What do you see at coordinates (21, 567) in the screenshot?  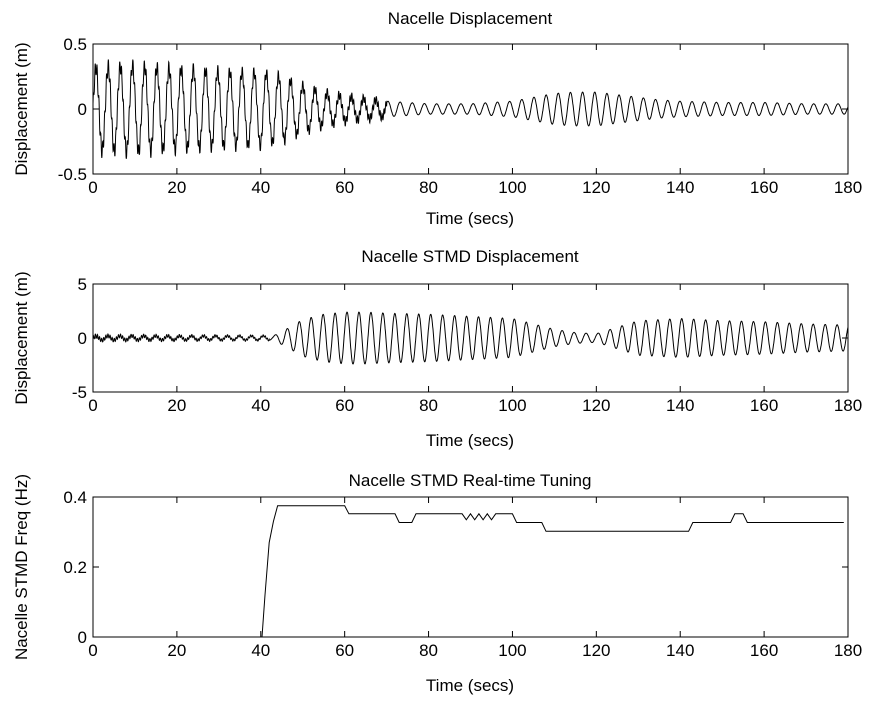 I see `y-axis-label: Nacelle STMD Freq (Hz)` at bounding box center [21, 567].